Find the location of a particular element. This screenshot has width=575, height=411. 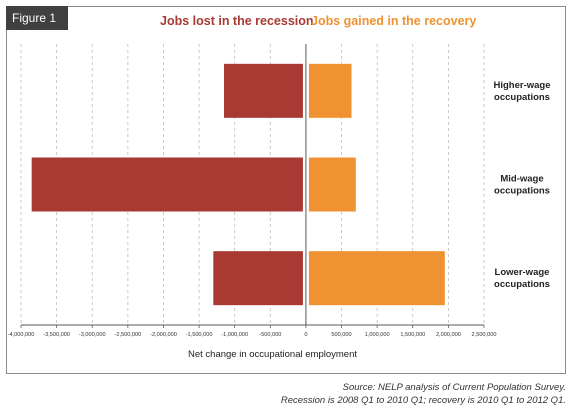

x-tick-label: -1,500,000 is located at coordinates (199, 335).